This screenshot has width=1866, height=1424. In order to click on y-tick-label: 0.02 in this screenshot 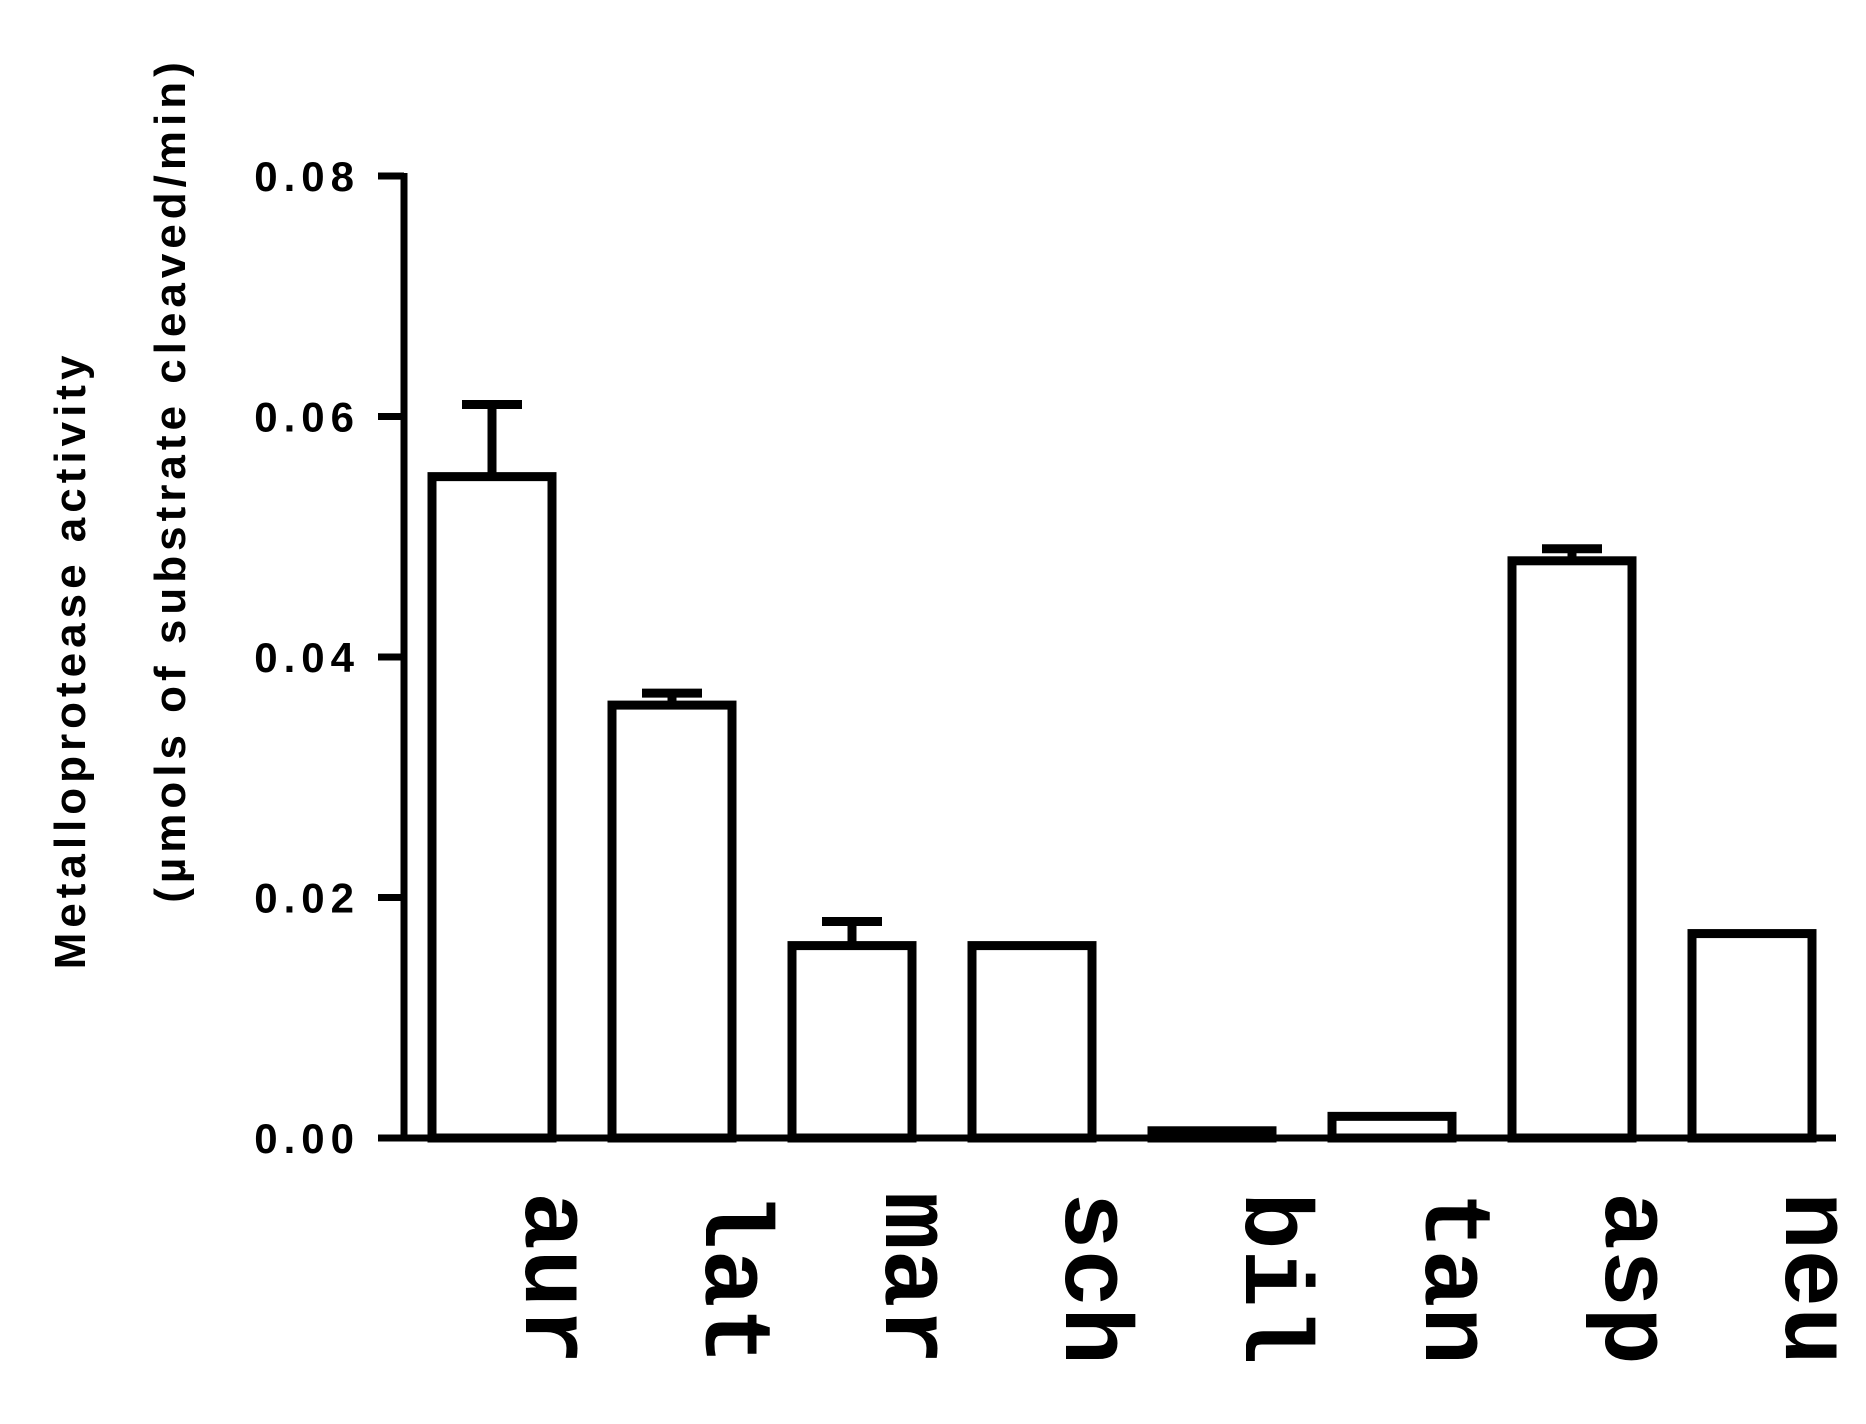, I will do `click(307, 898)`.